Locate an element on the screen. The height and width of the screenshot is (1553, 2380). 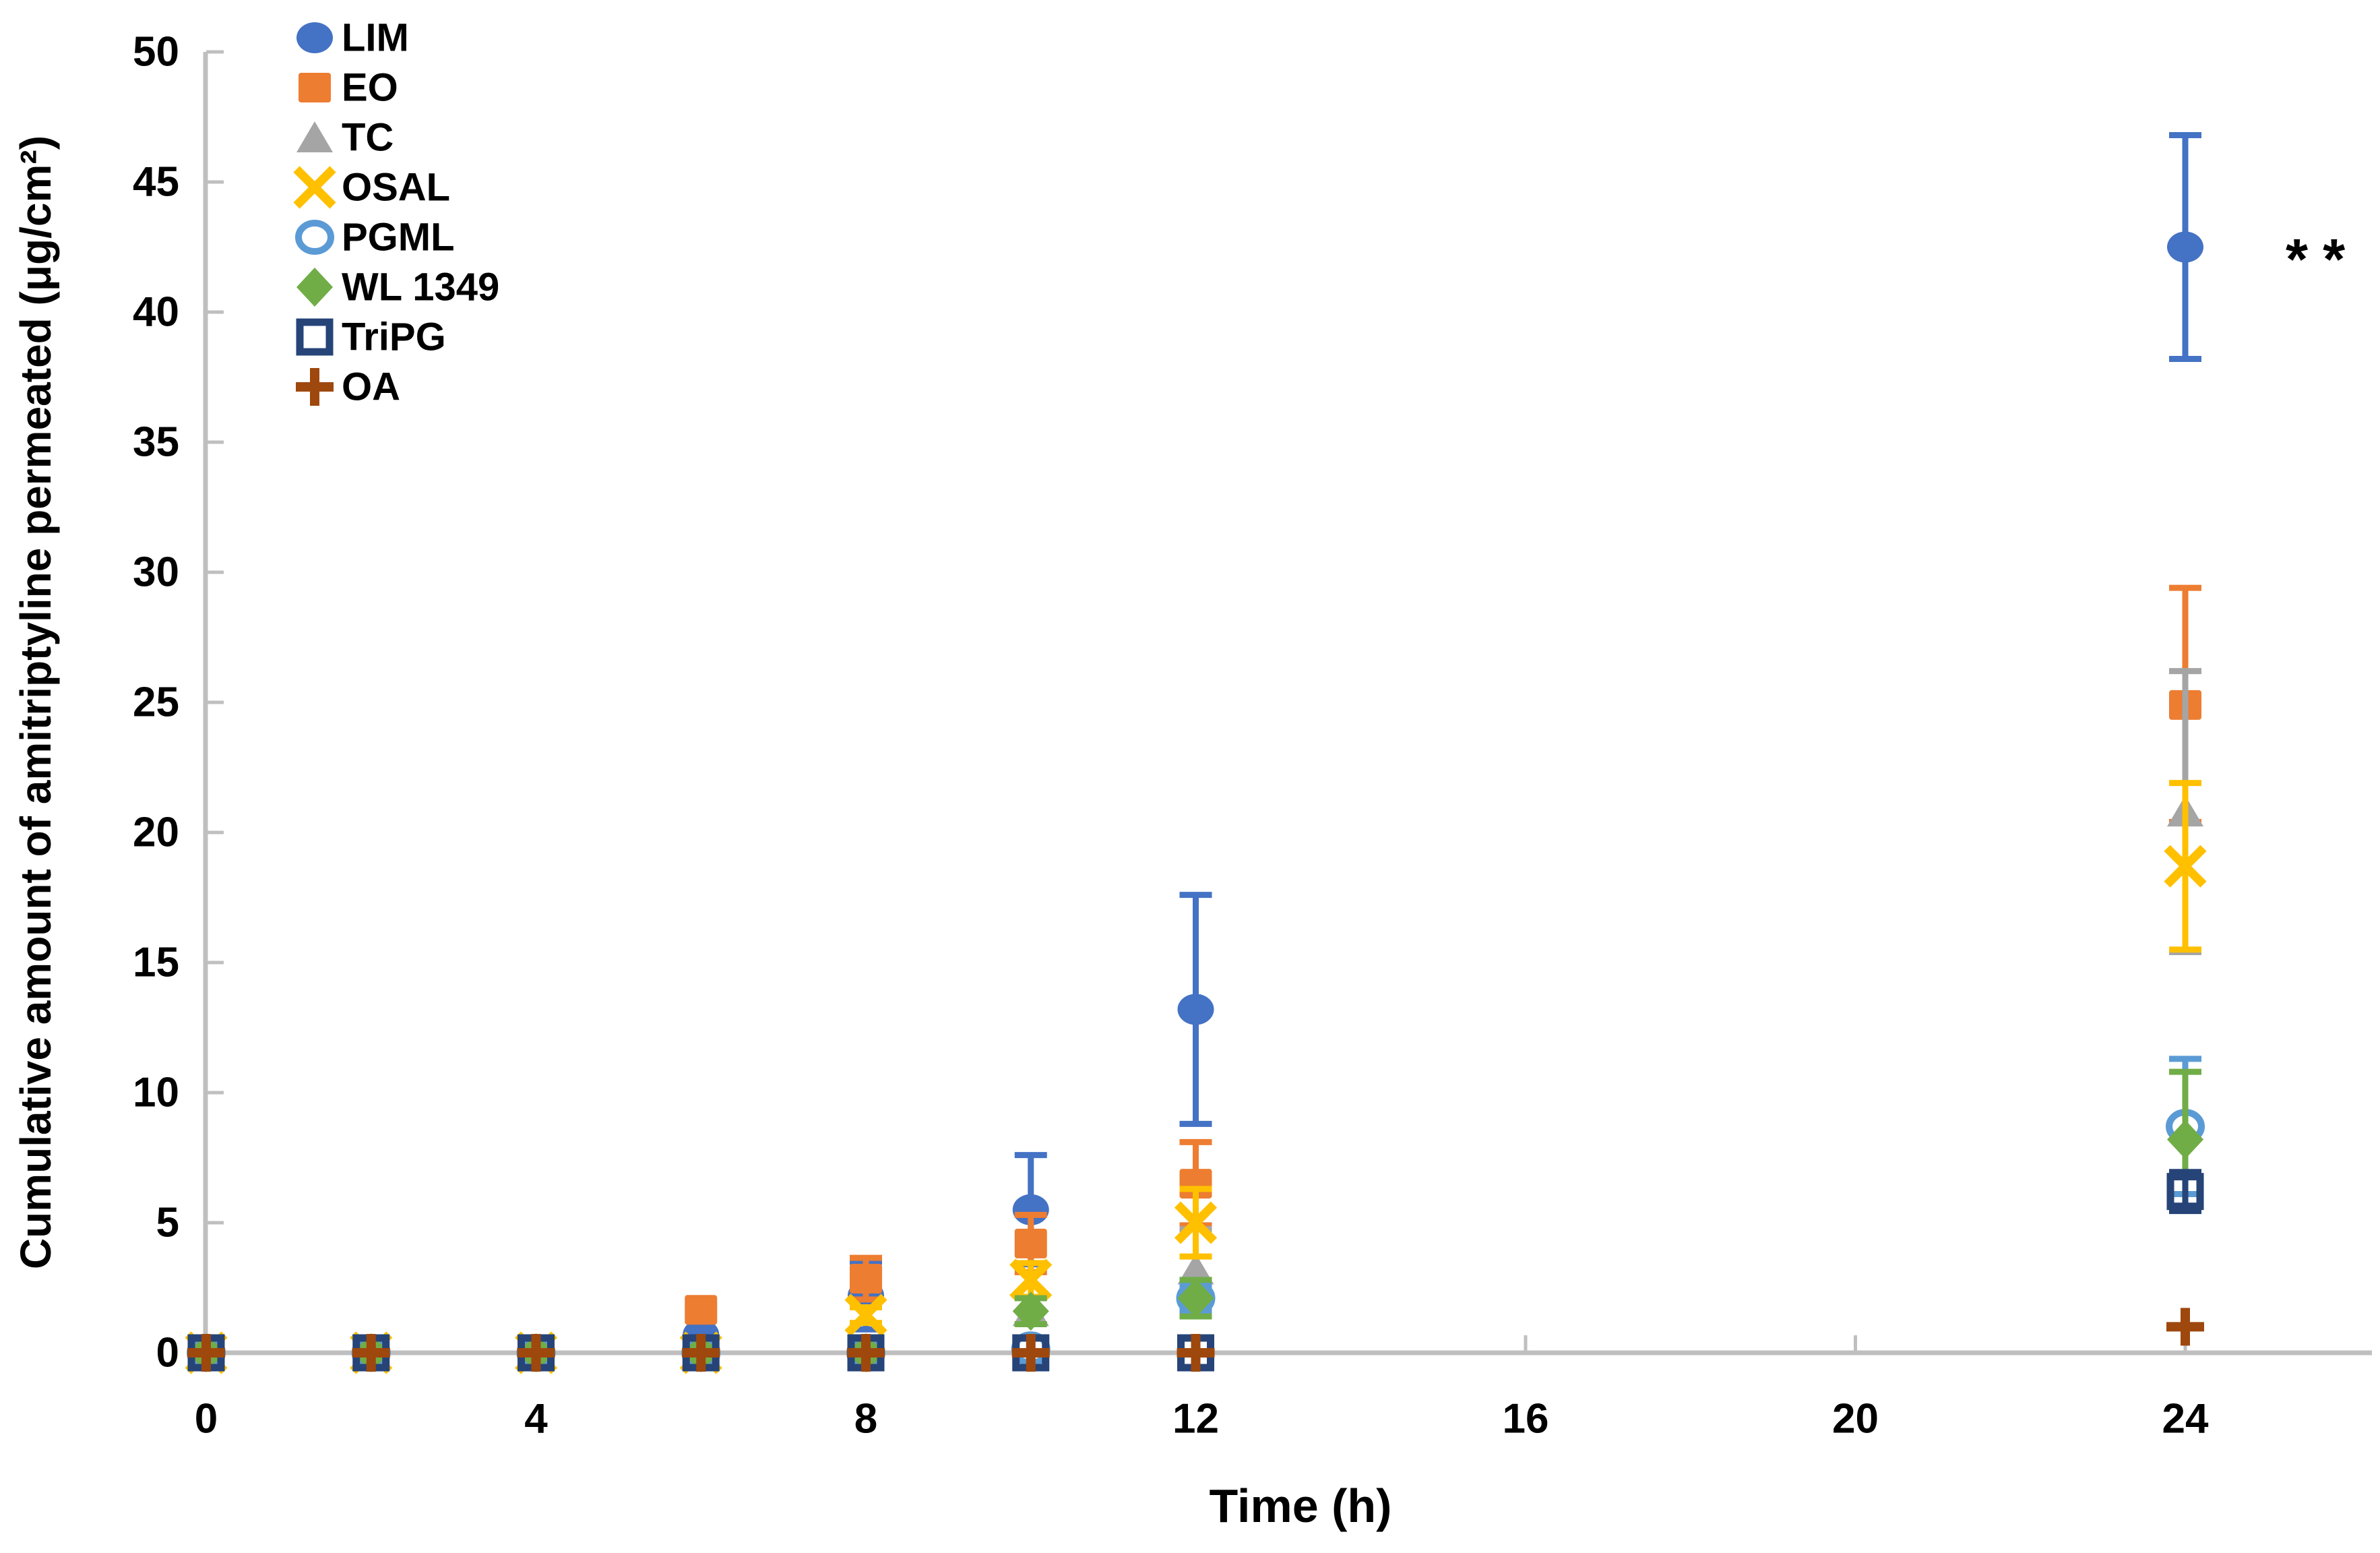
legend-item-lim: LIM is located at coordinates (353, 38).